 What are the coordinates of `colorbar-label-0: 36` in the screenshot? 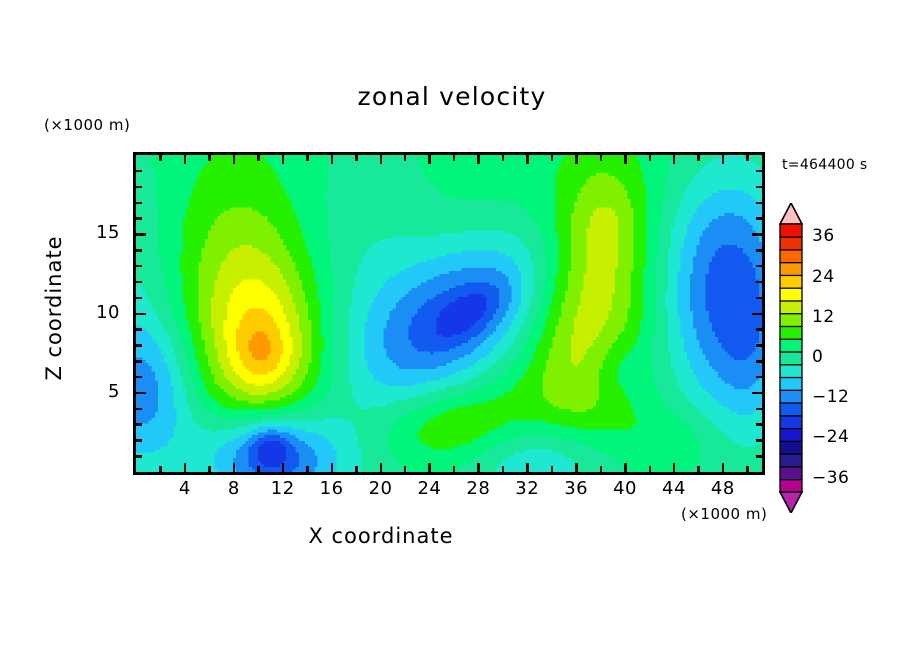 It's located at (823, 236).